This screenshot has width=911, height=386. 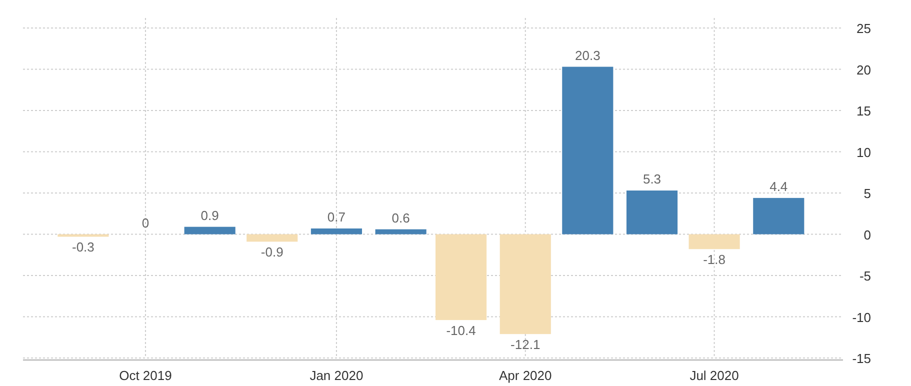 What do you see at coordinates (401, 218) in the screenshot?
I see `data-label: 0.6` at bounding box center [401, 218].